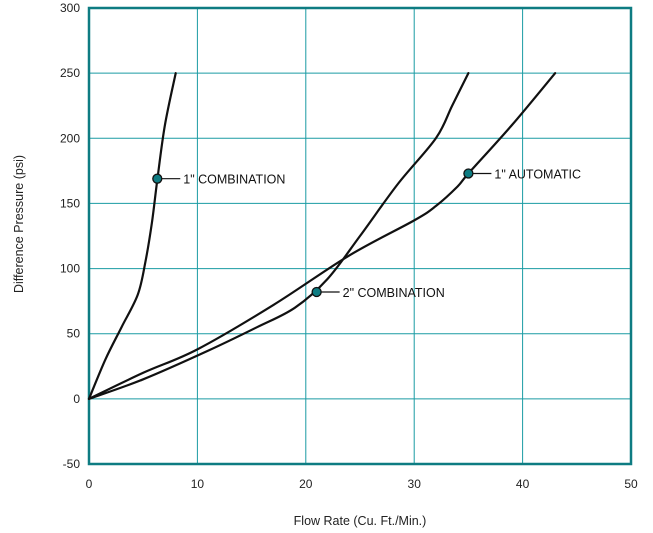  I want to click on y-axis-label: Difference Pressure (psi), so click(19, 224).